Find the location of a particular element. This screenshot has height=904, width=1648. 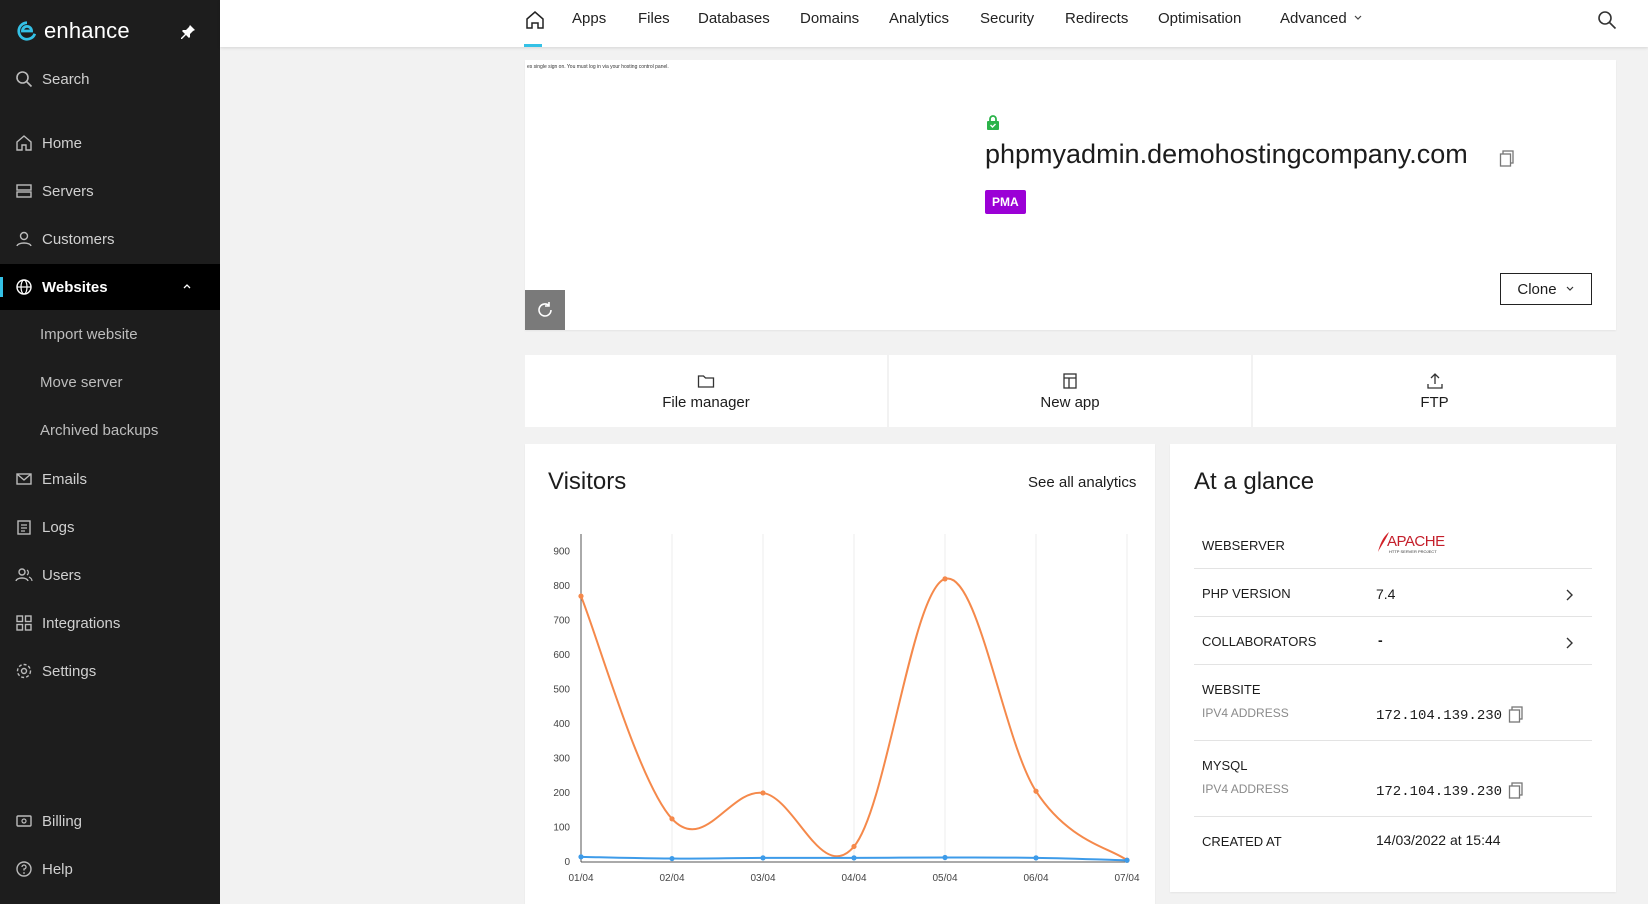

clone-button: Clone is located at coordinates (1546, 289).